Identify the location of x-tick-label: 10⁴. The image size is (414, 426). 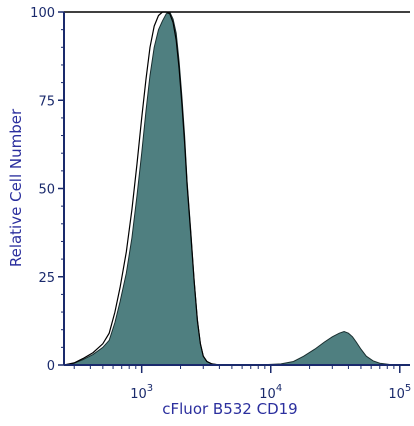
(270, 392).